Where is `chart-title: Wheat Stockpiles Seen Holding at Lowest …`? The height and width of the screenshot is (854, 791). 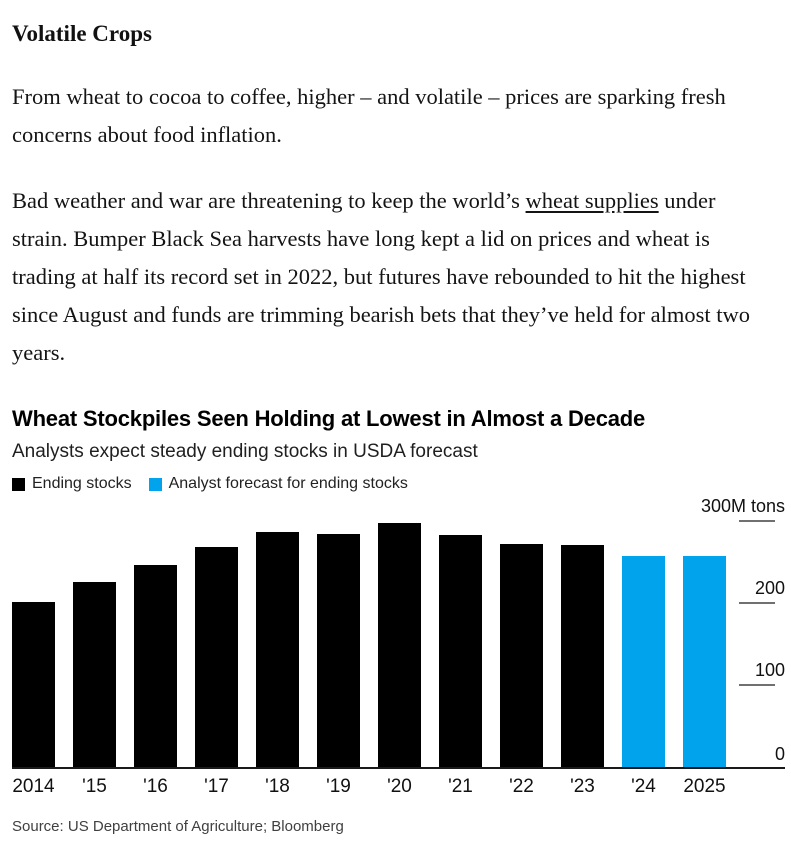 chart-title: Wheat Stockpiles Seen Holding at Lowest … is located at coordinates (329, 418).